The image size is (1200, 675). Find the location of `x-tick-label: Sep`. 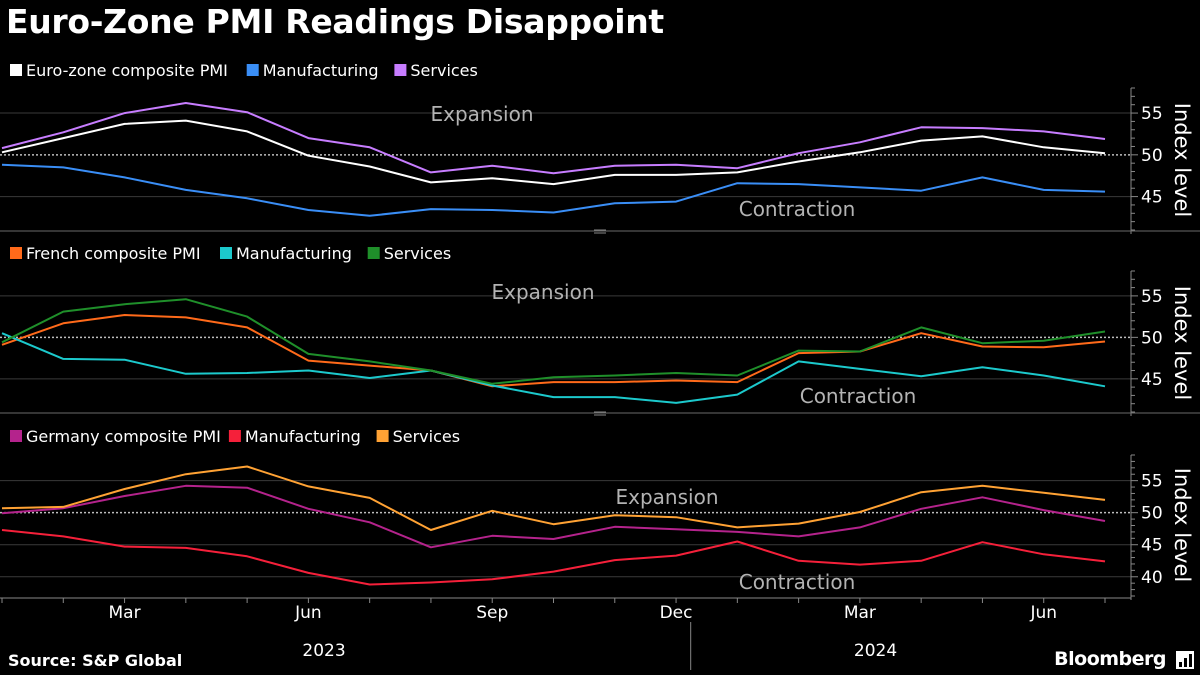

x-tick-label: Sep is located at coordinates (492, 613).